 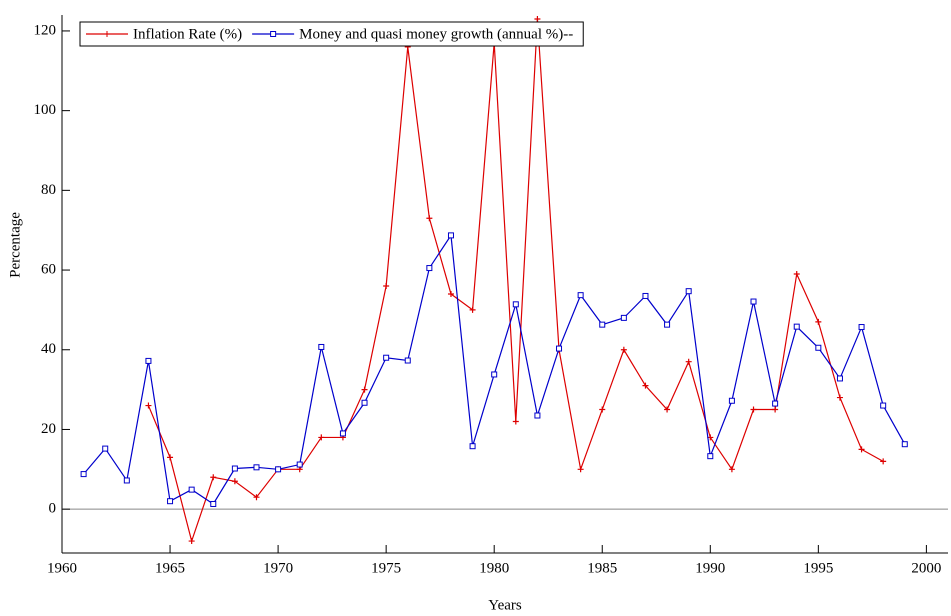 I want to click on x-tick-label: 1975, so click(x=386, y=568).